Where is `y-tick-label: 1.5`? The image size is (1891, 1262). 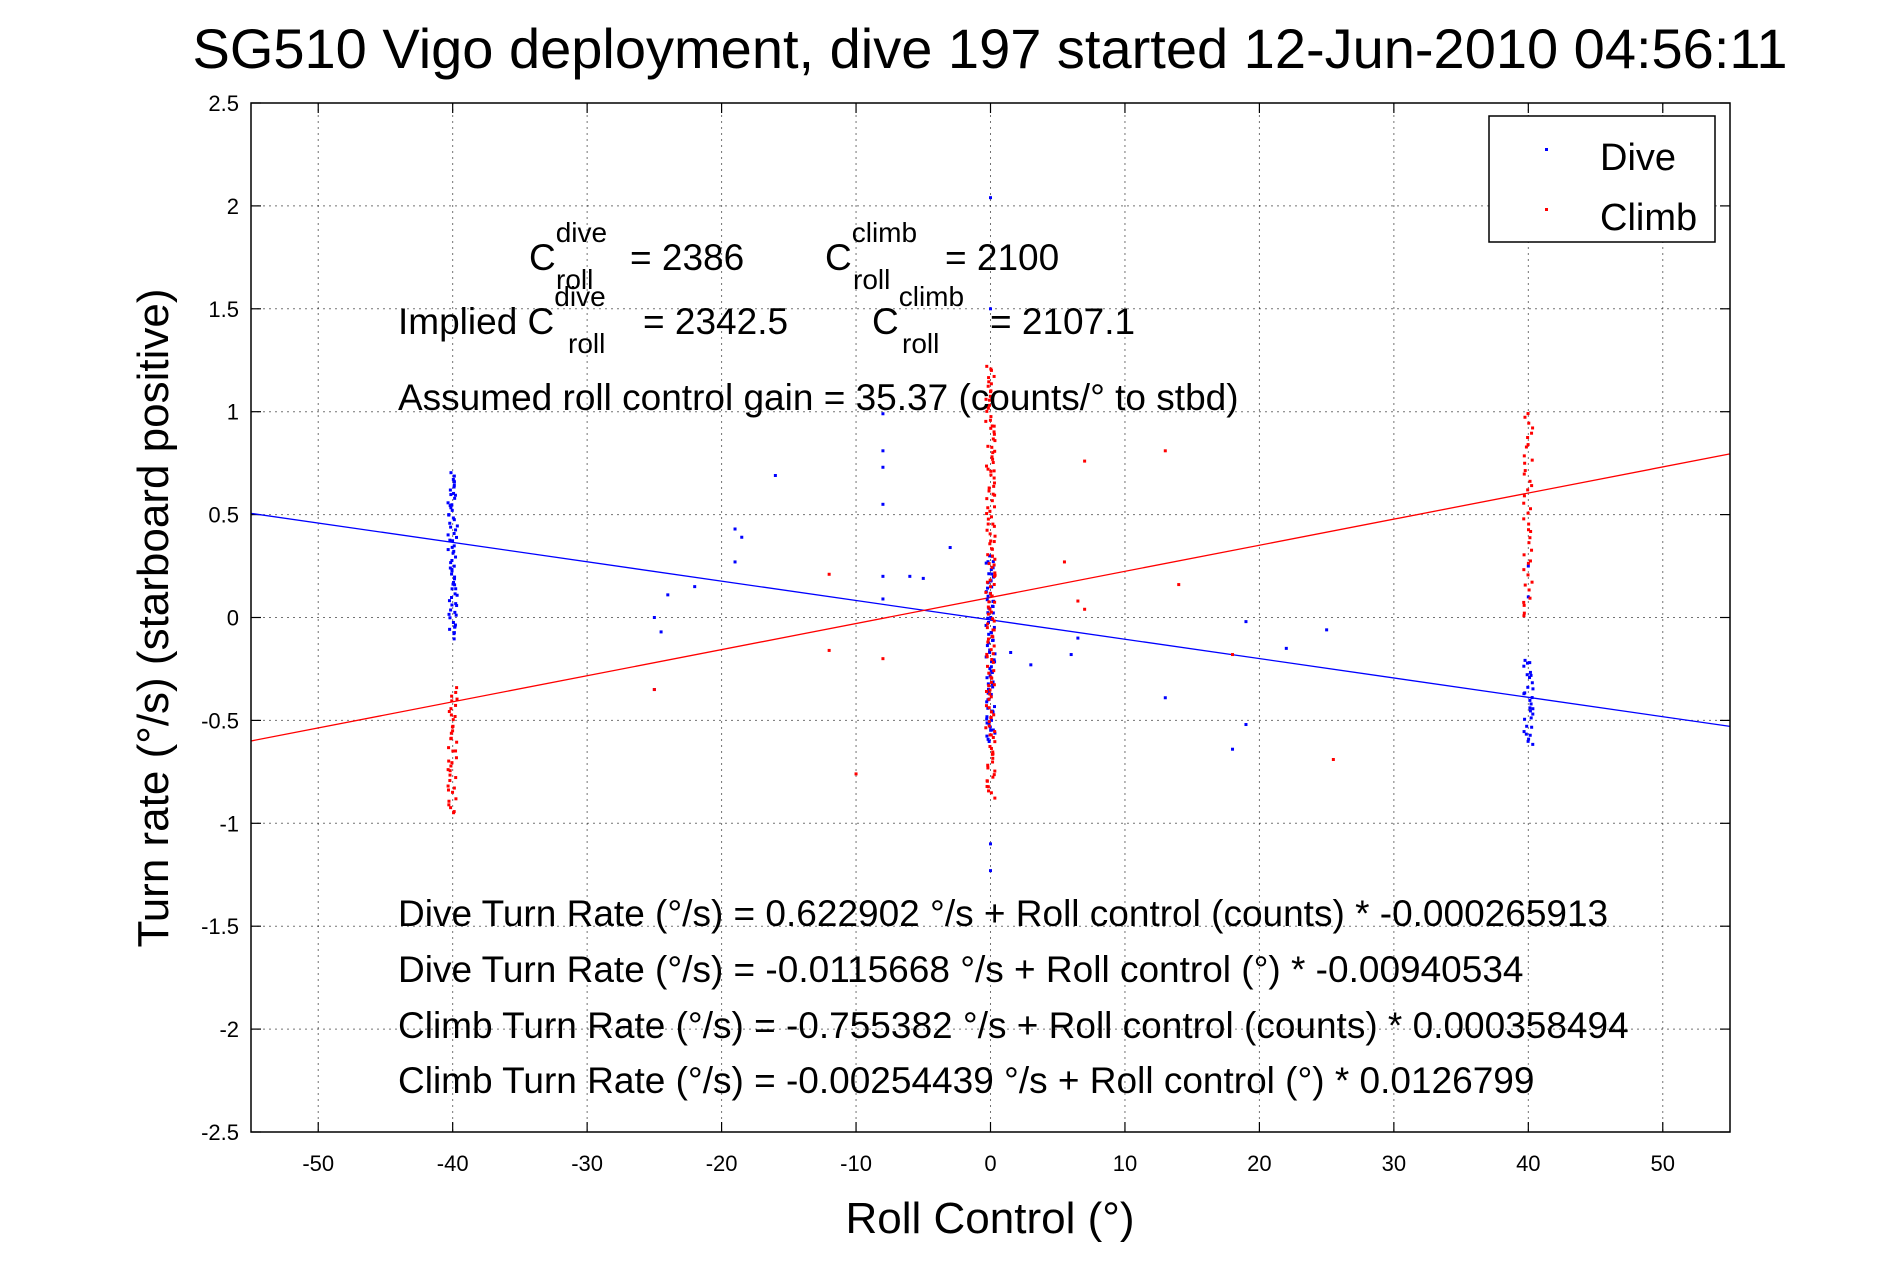 y-tick-label: 1.5 is located at coordinates (223, 309).